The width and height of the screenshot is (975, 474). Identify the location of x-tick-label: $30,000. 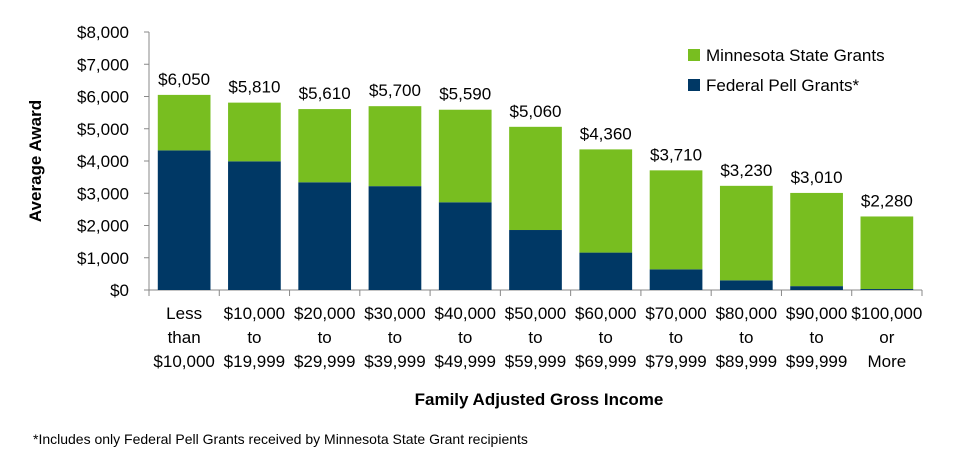
(394, 313).